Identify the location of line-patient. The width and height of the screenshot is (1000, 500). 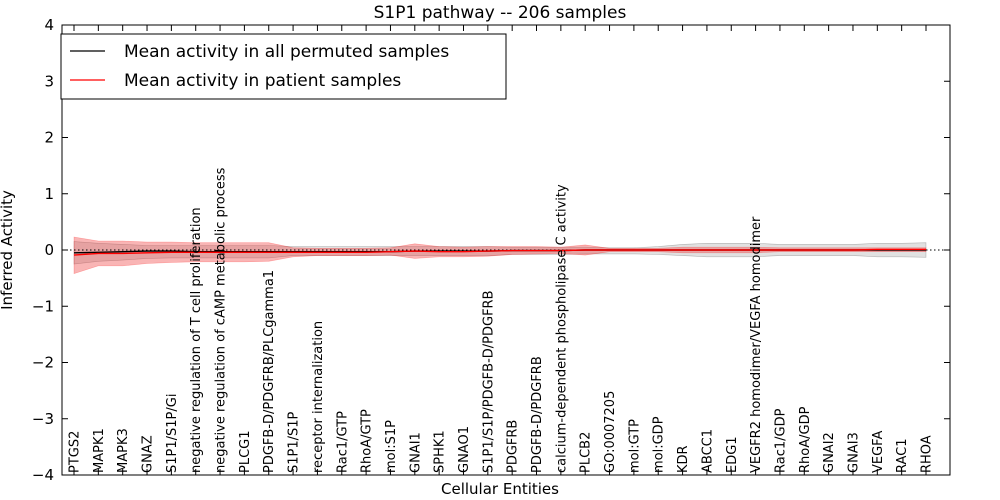
(499, 252).